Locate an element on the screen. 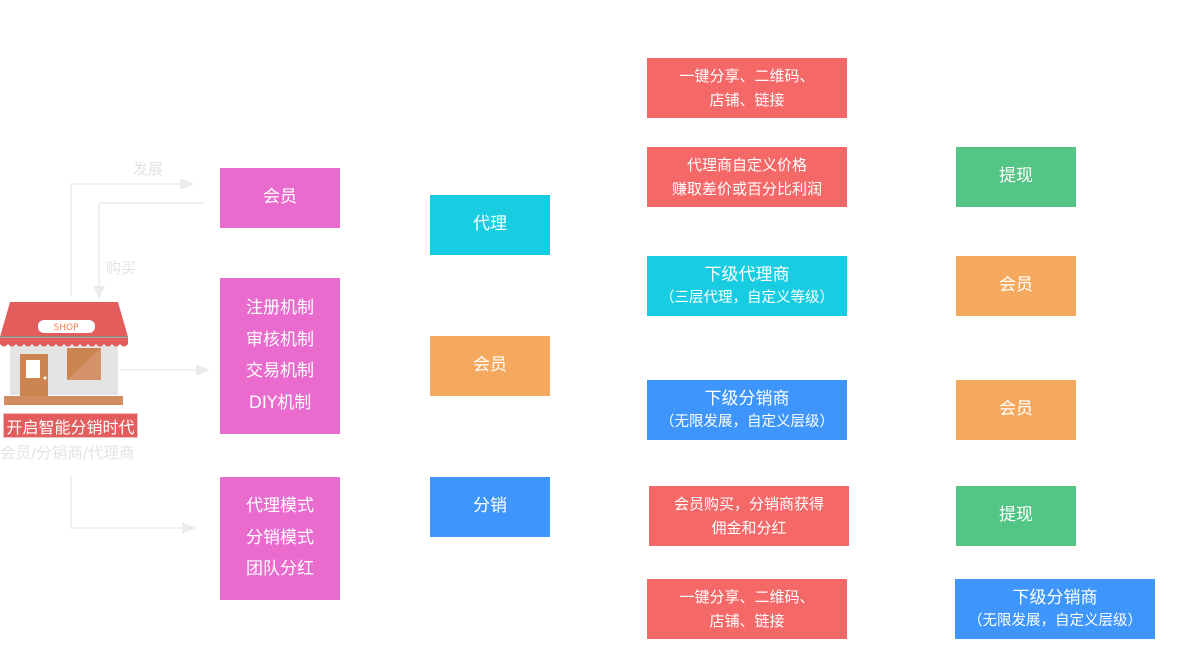 This screenshot has height=670, width=1201. box-line: DIY机制 is located at coordinates (280, 402).